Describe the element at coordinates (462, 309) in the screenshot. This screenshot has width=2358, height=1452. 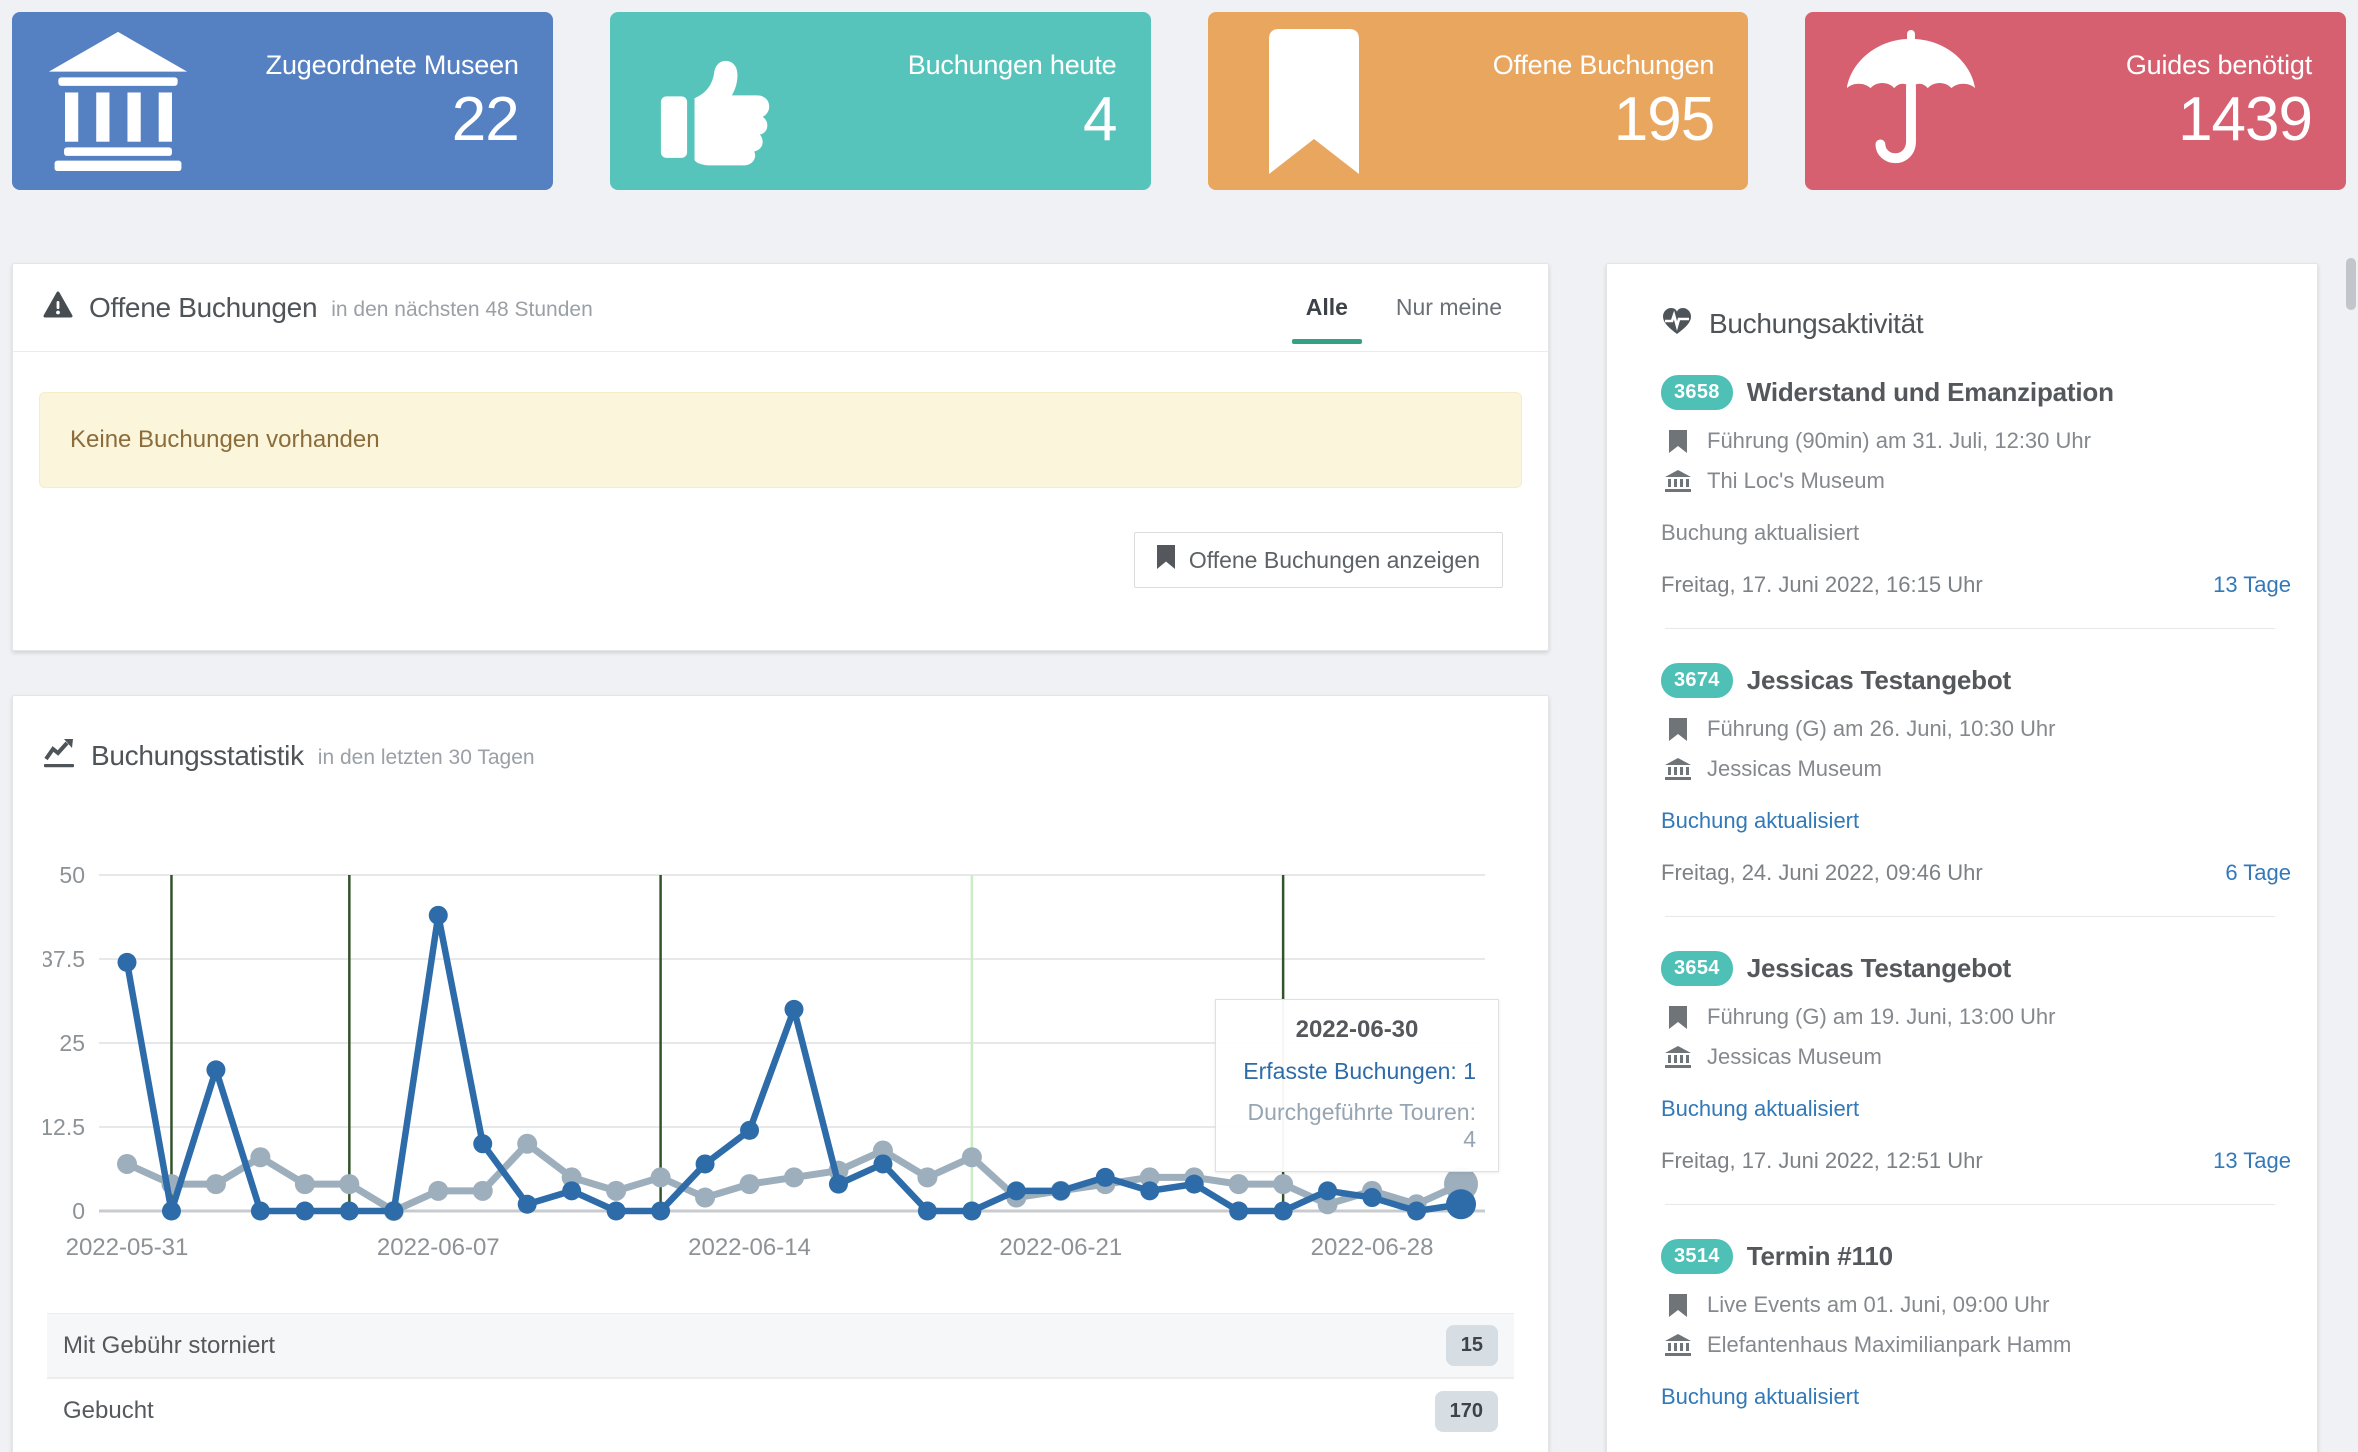
I see `panel-subtitle: in den nächsten 48 Stunden` at that location.